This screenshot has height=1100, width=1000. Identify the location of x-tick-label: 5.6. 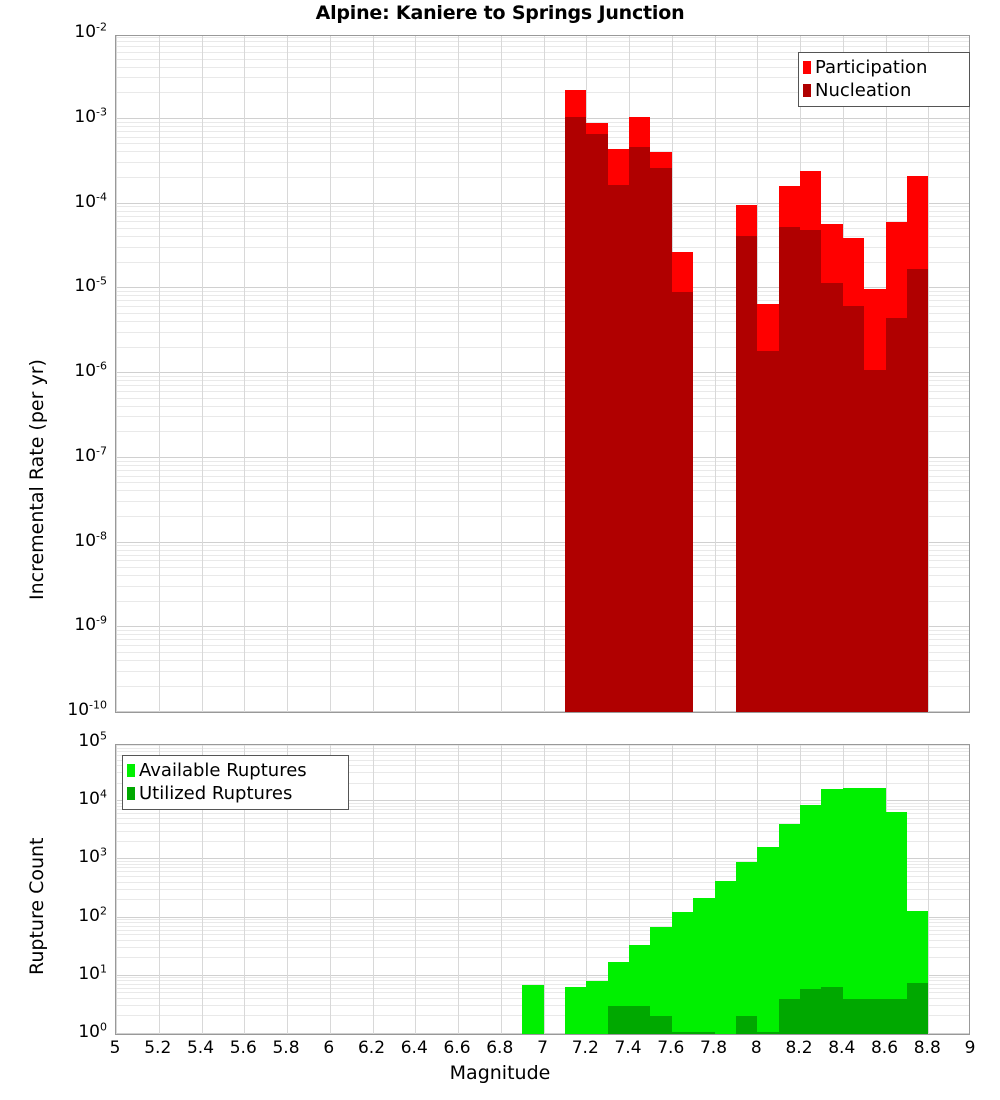
(243, 1048).